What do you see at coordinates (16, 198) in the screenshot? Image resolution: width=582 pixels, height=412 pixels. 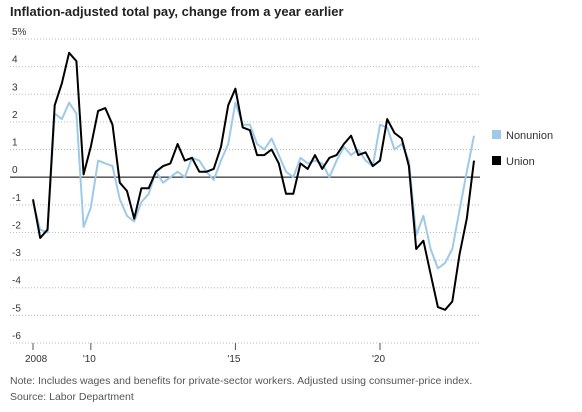 I see `y-tick-label: -1` at bounding box center [16, 198].